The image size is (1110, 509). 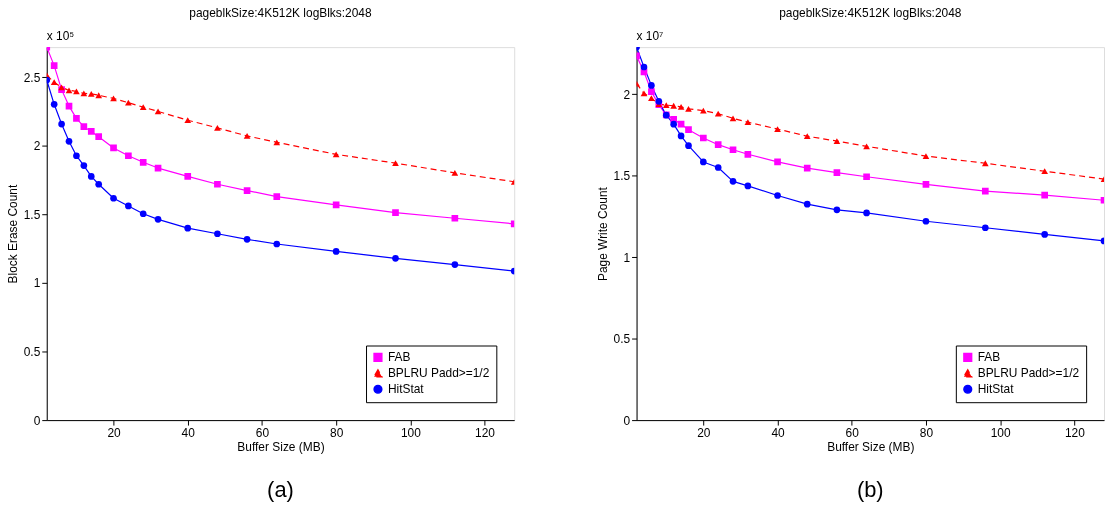 I want to click on x-tick-label: 100, so click(x=1000, y=432).